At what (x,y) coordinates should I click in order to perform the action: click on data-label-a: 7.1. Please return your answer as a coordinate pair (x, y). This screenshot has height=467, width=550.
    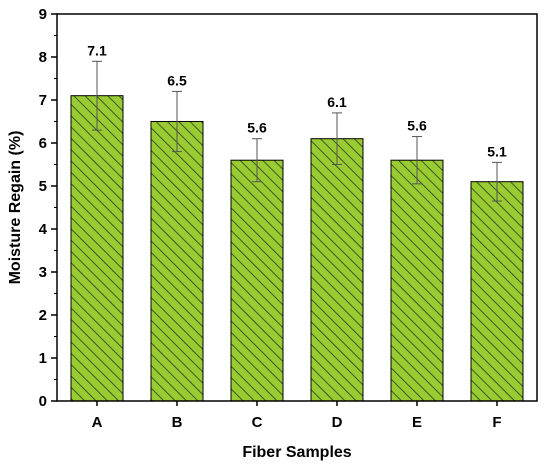
    Looking at the image, I should click on (97, 50).